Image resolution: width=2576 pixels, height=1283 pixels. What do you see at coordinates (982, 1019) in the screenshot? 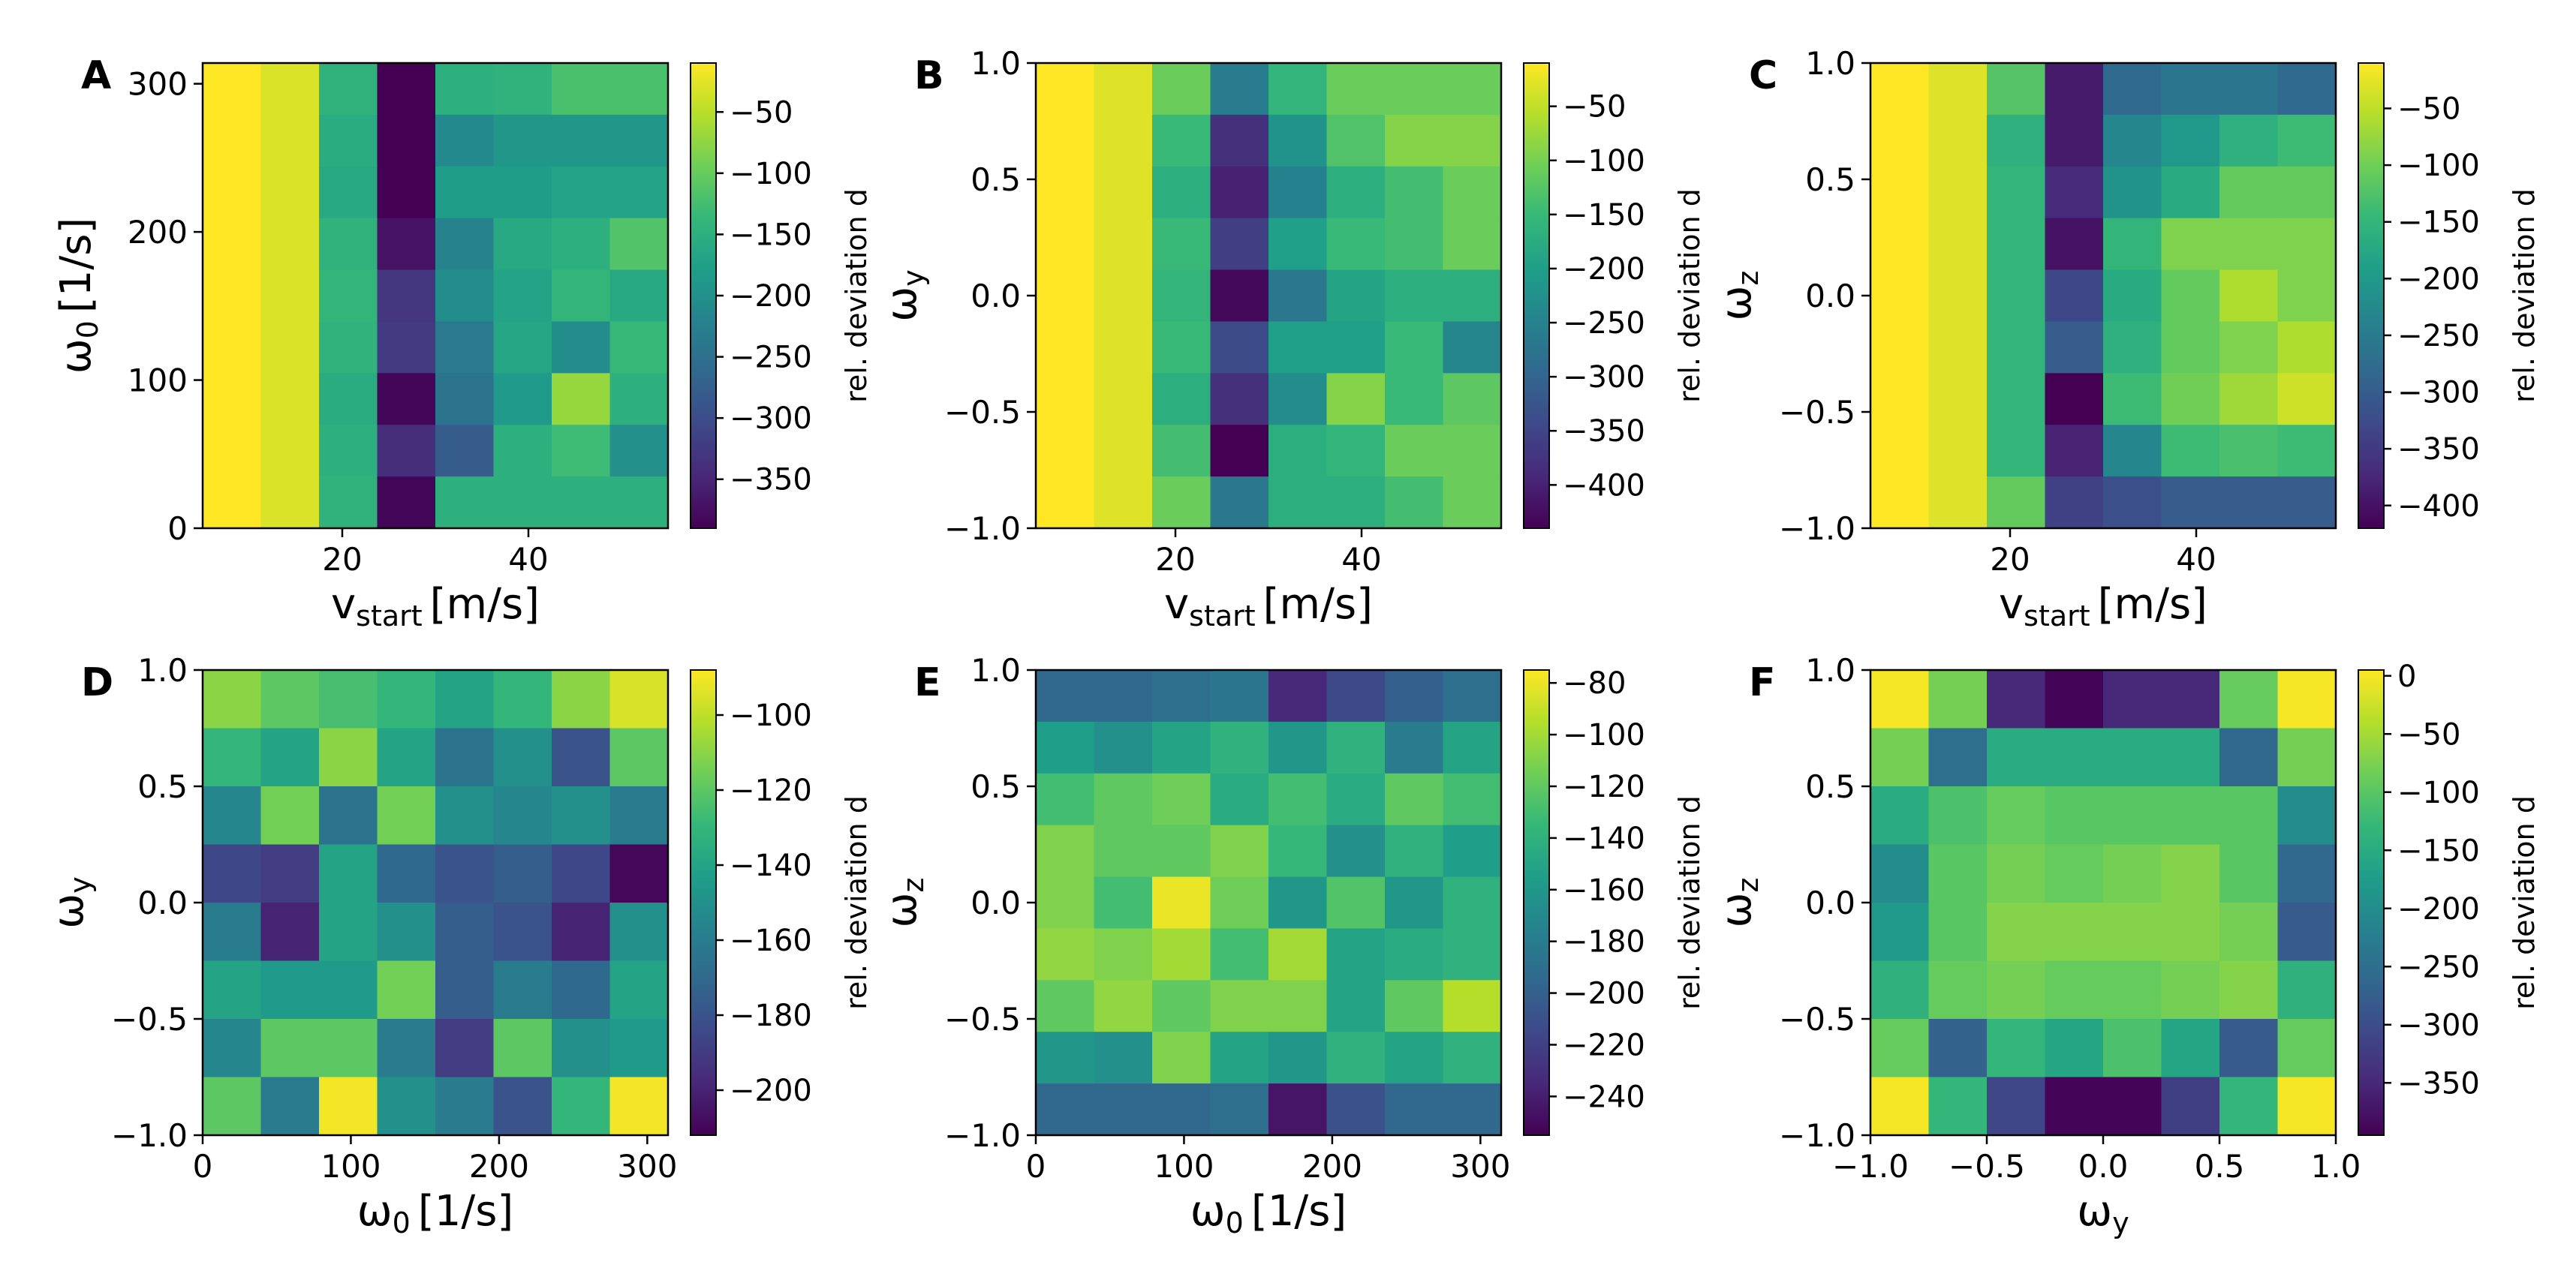
I see `y-tick-label: −0.5` at bounding box center [982, 1019].